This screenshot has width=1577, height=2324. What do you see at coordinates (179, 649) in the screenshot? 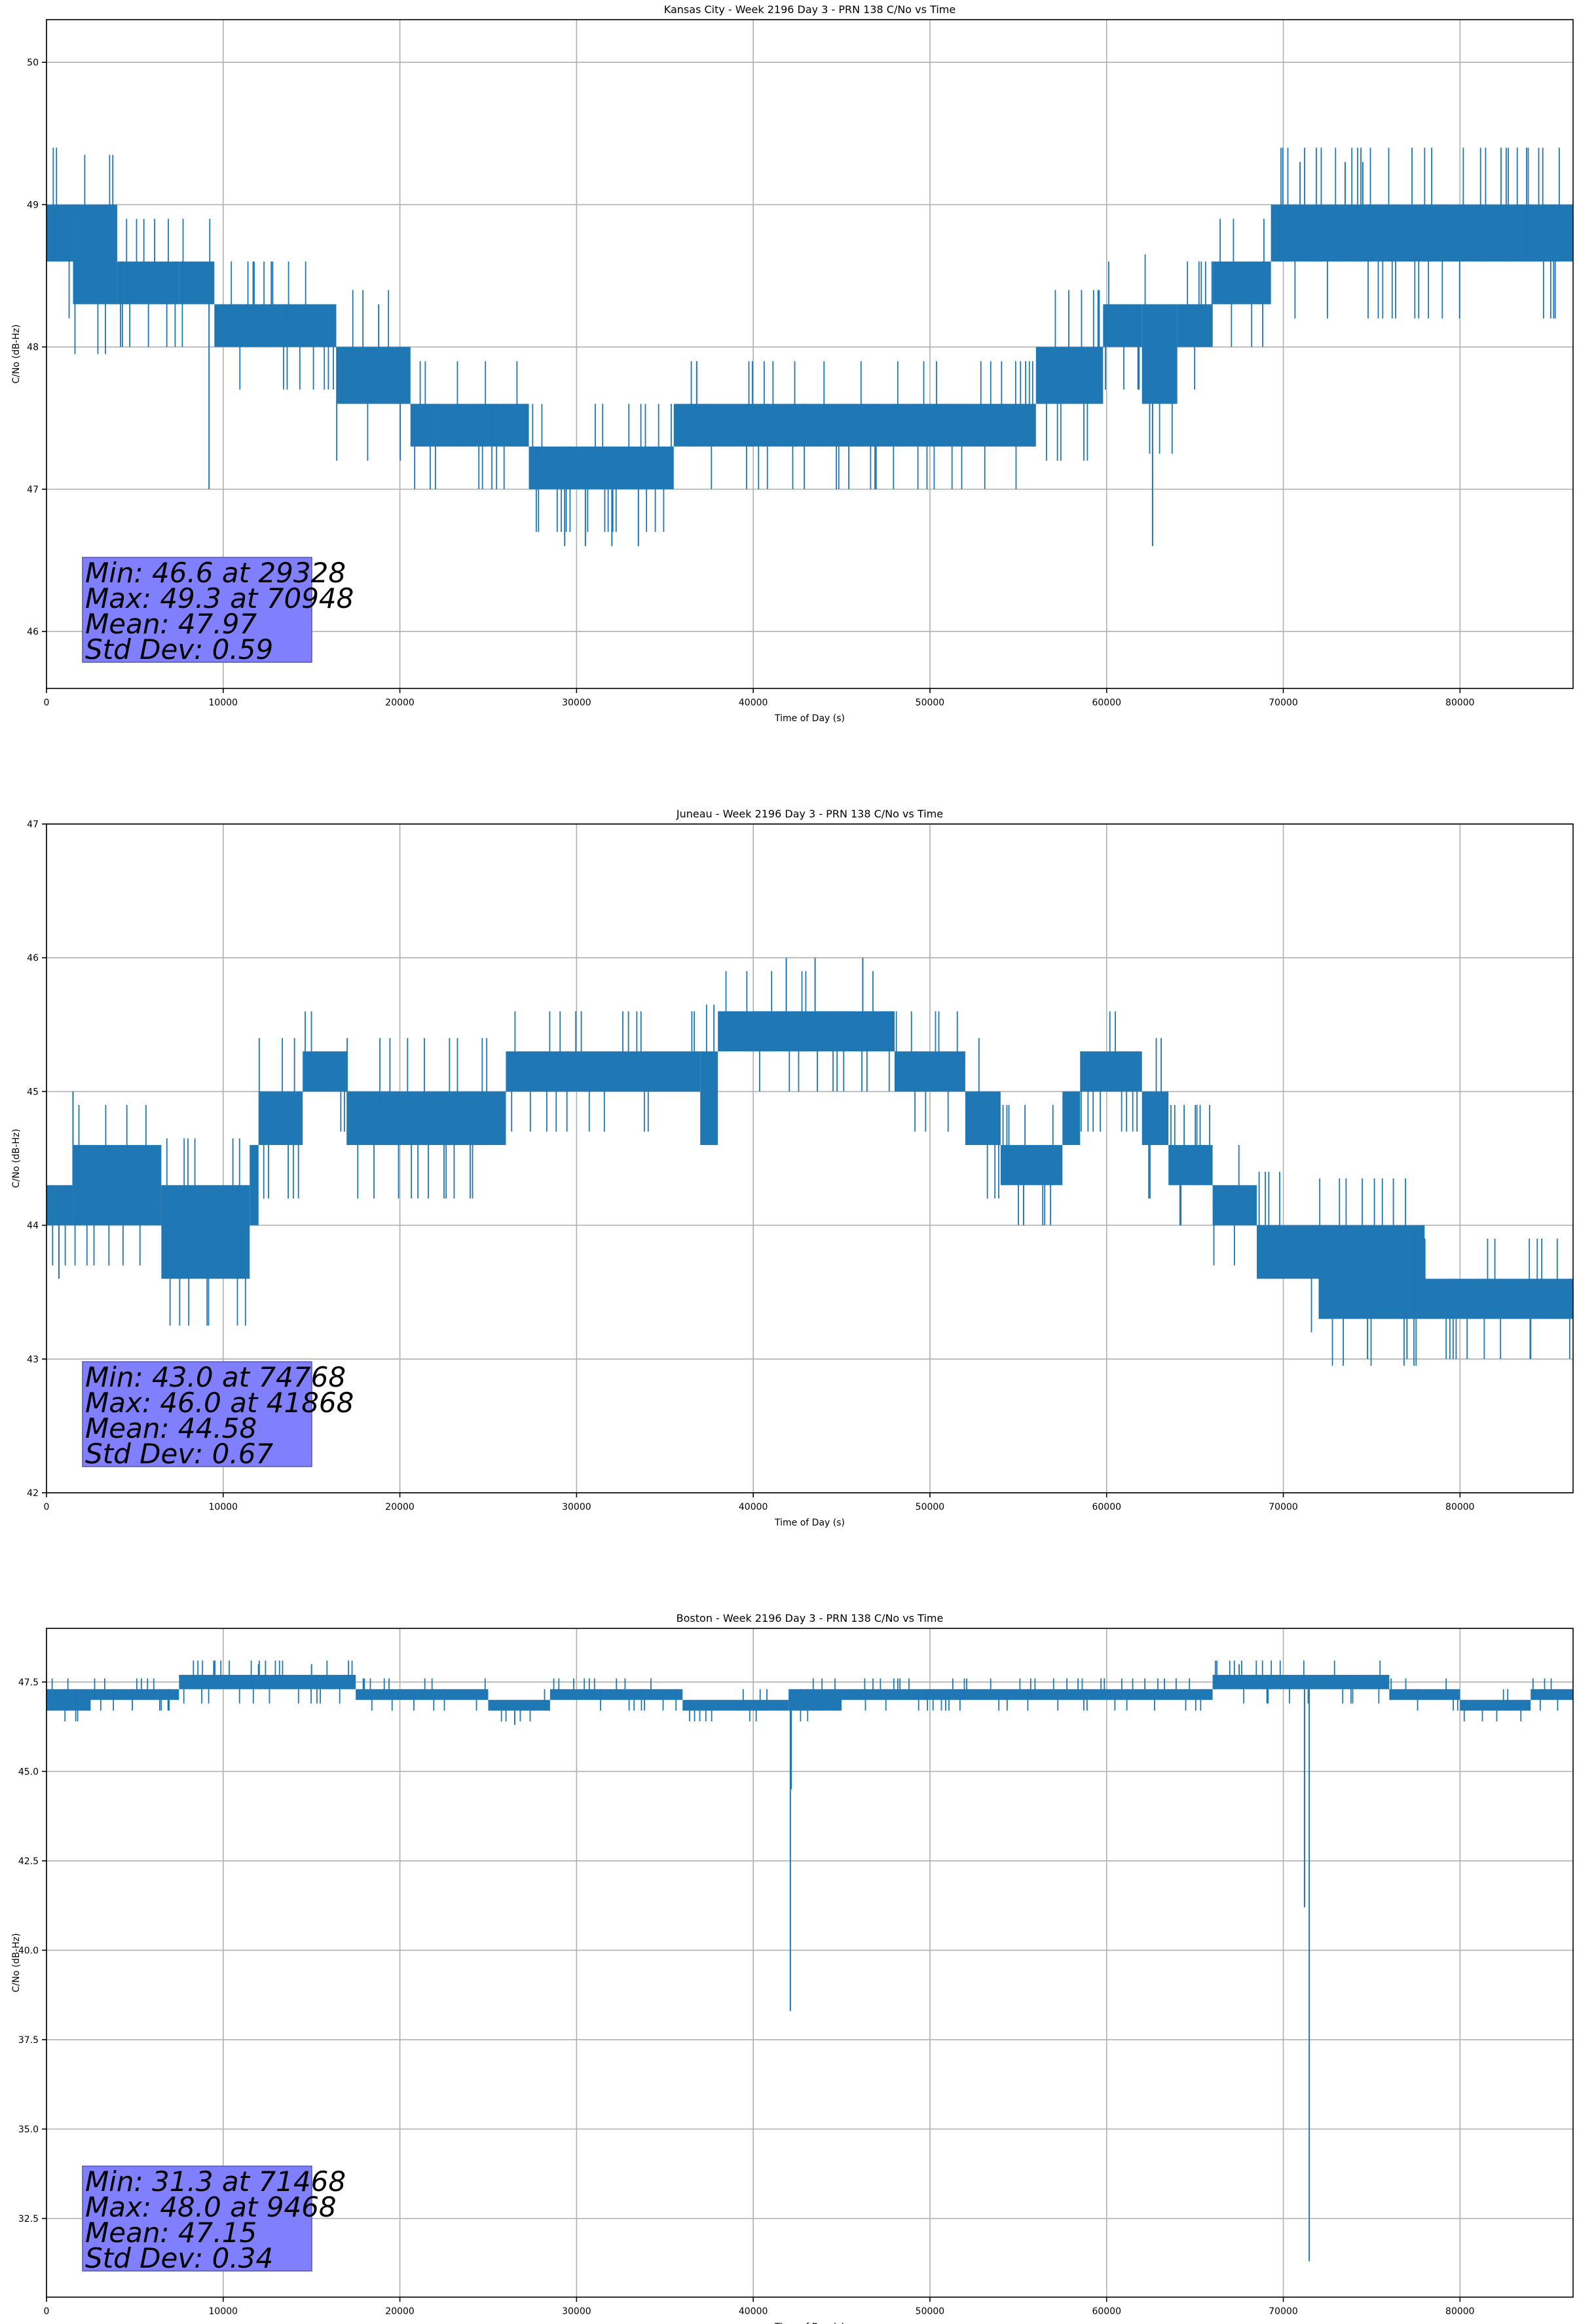
I see `stats-line: Std Dev: 0.59` at bounding box center [179, 649].